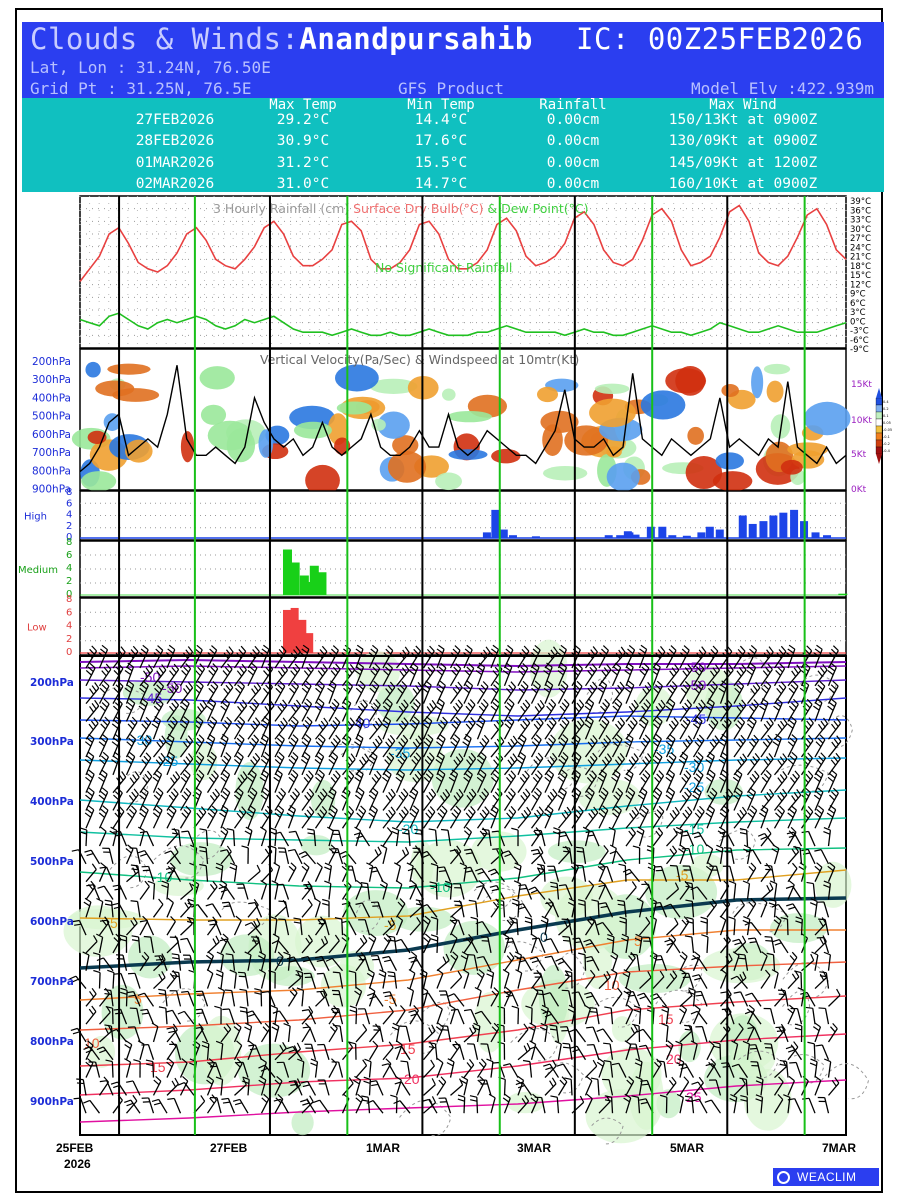 This screenshot has width=900, height=1200. What do you see at coordinates (858, 295) in the screenshot?
I see `temp-tick-label: 9°C` at bounding box center [858, 295].